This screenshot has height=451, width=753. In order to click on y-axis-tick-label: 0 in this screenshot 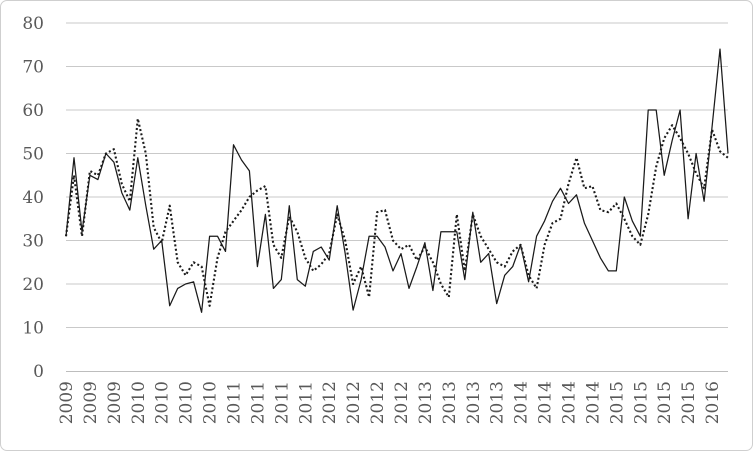, I will do `click(38, 372)`.